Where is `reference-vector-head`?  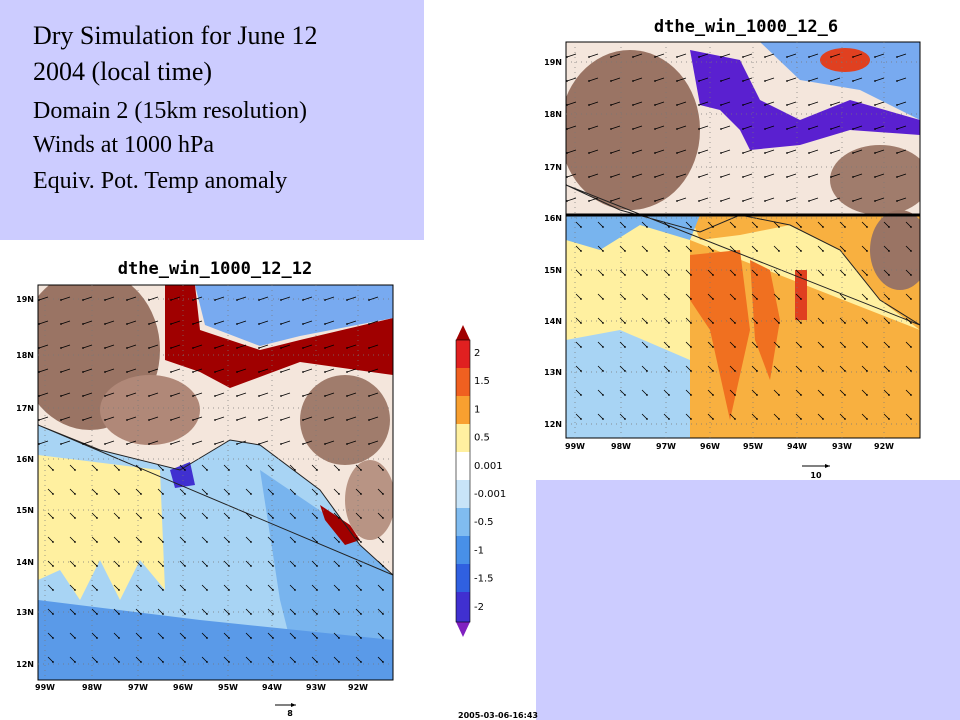 reference-vector-head is located at coordinates (293, 705).